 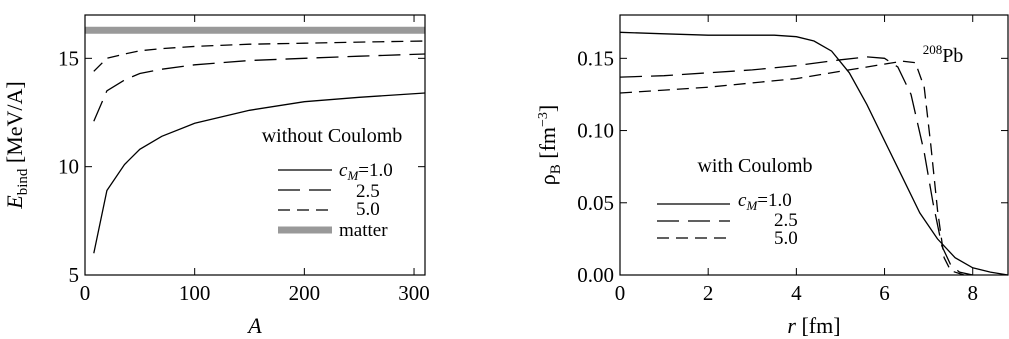 I want to click on y-axis-label-sub: bind, so click(x=23, y=181).